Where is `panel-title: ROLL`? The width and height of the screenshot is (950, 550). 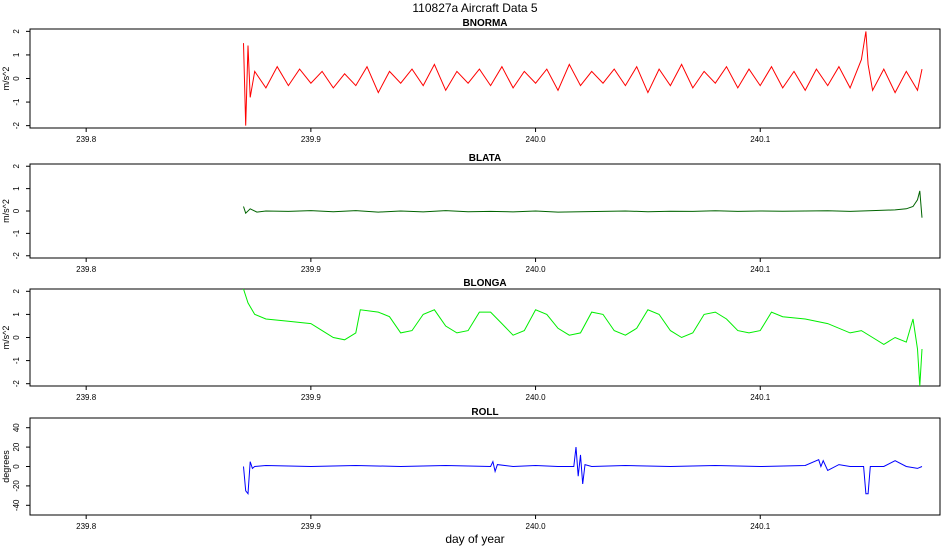 panel-title: ROLL is located at coordinates (484, 412).